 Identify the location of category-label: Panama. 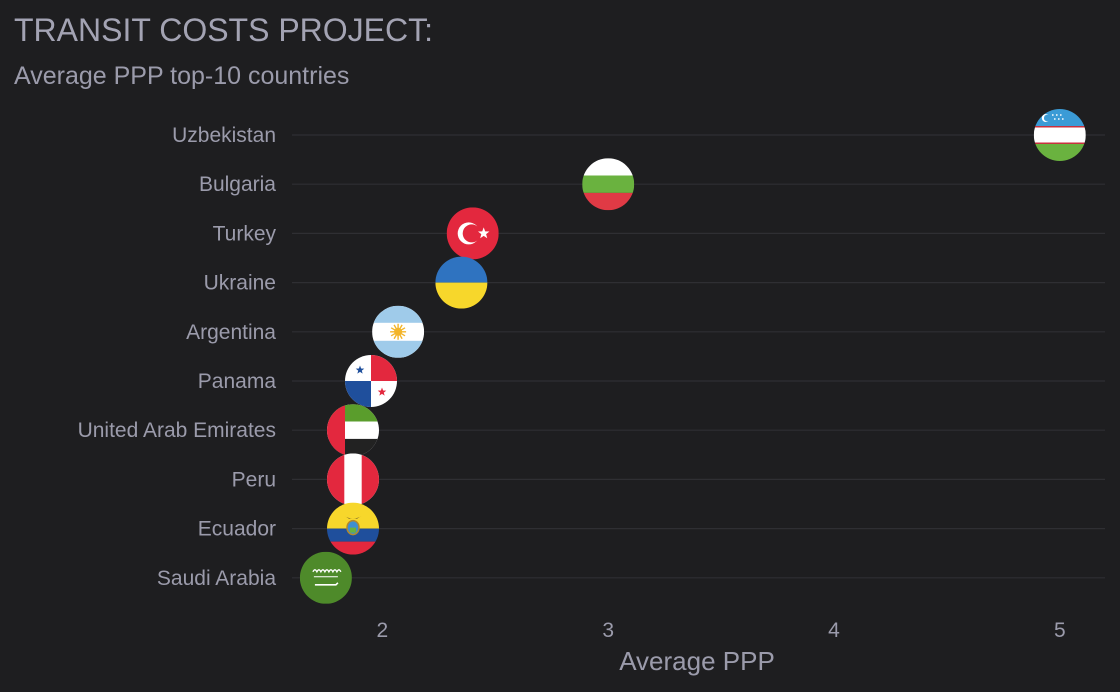
(237, 381).